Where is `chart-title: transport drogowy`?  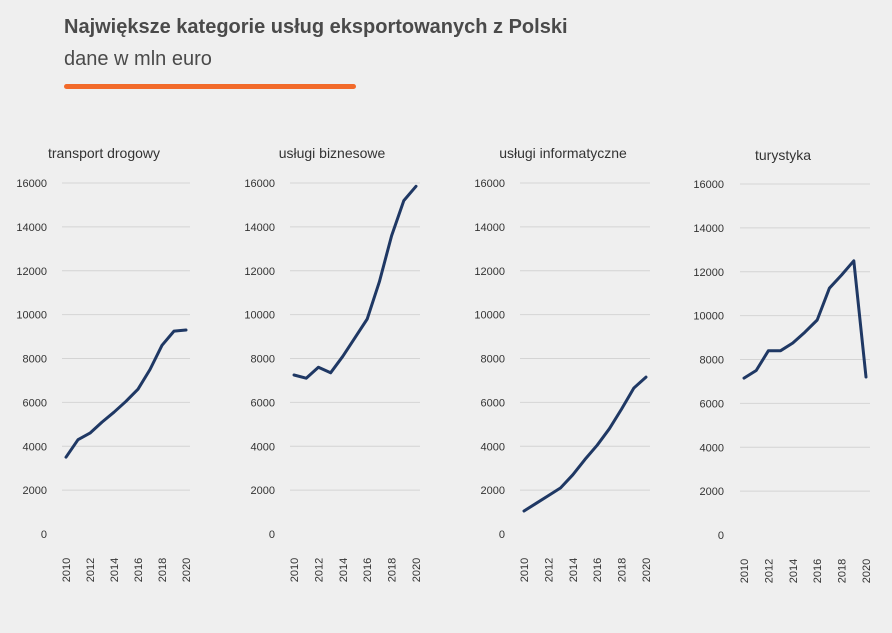 chart-title: transport drogowy is located at coordinates (104, 153).